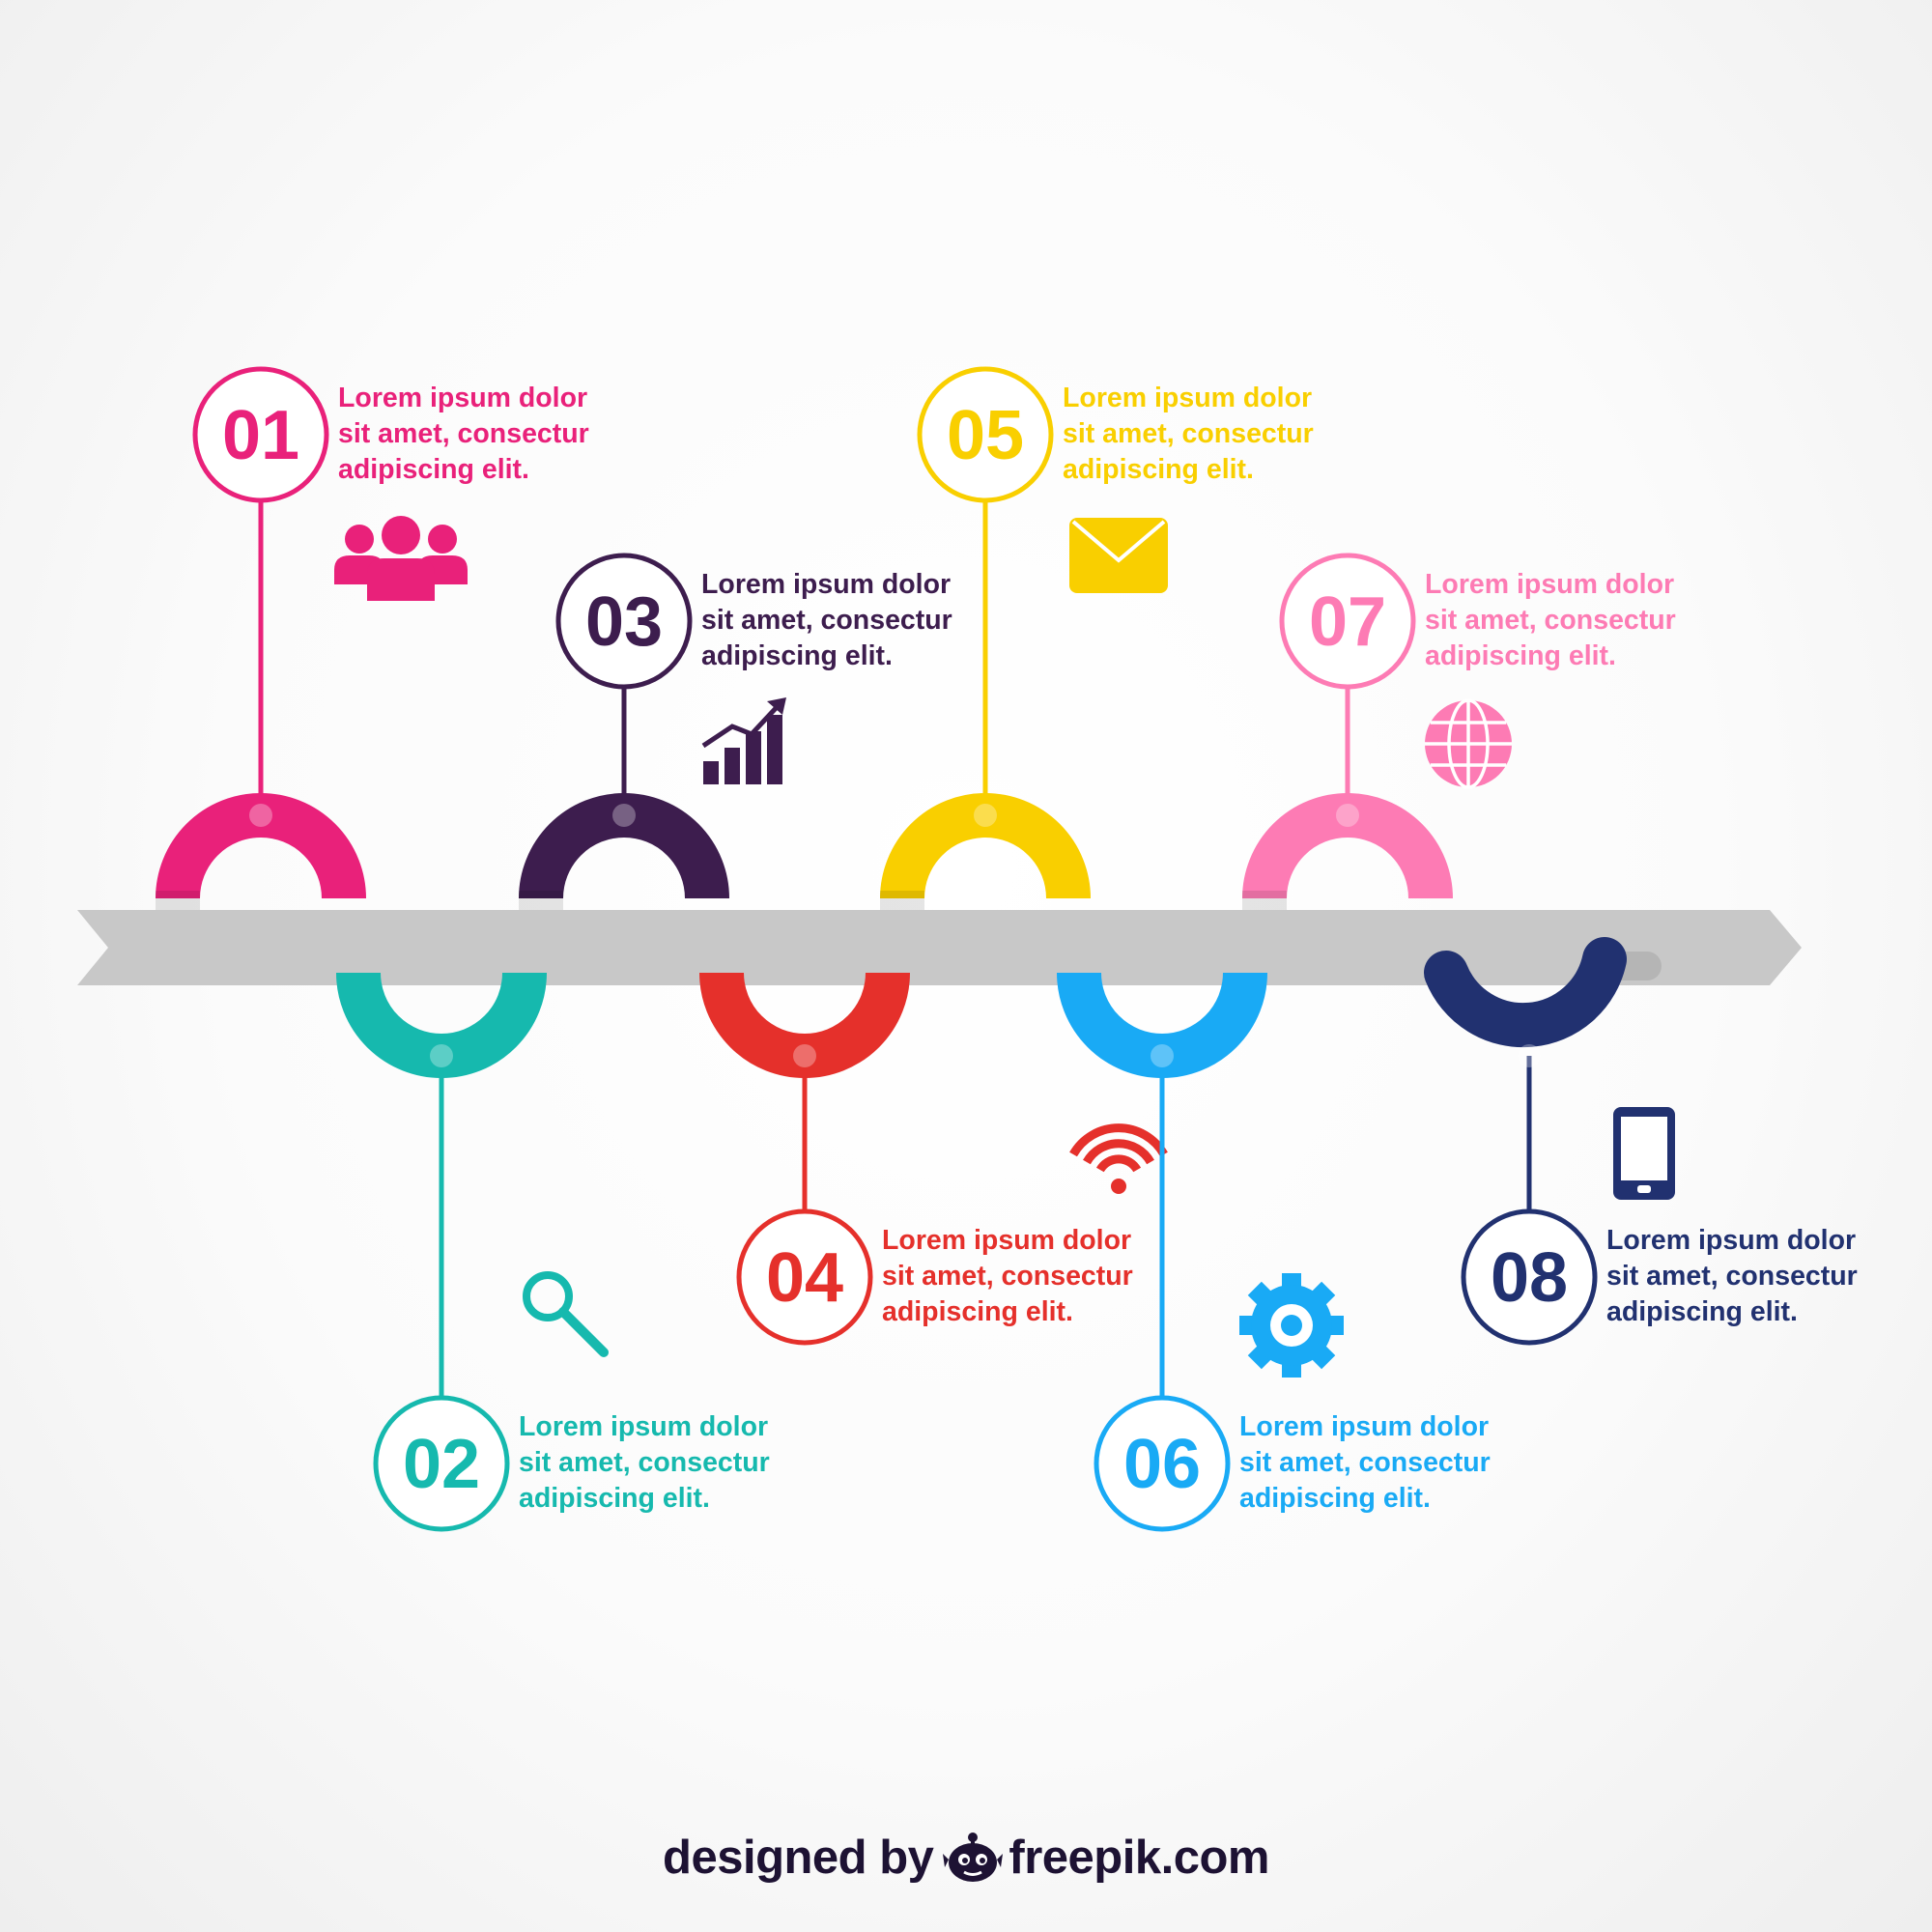 The height and width of the screenshot is (1932, 1932). Describe the element at coordinates (1468, 743) in the screenshot. I see `globe-icon` at that location.